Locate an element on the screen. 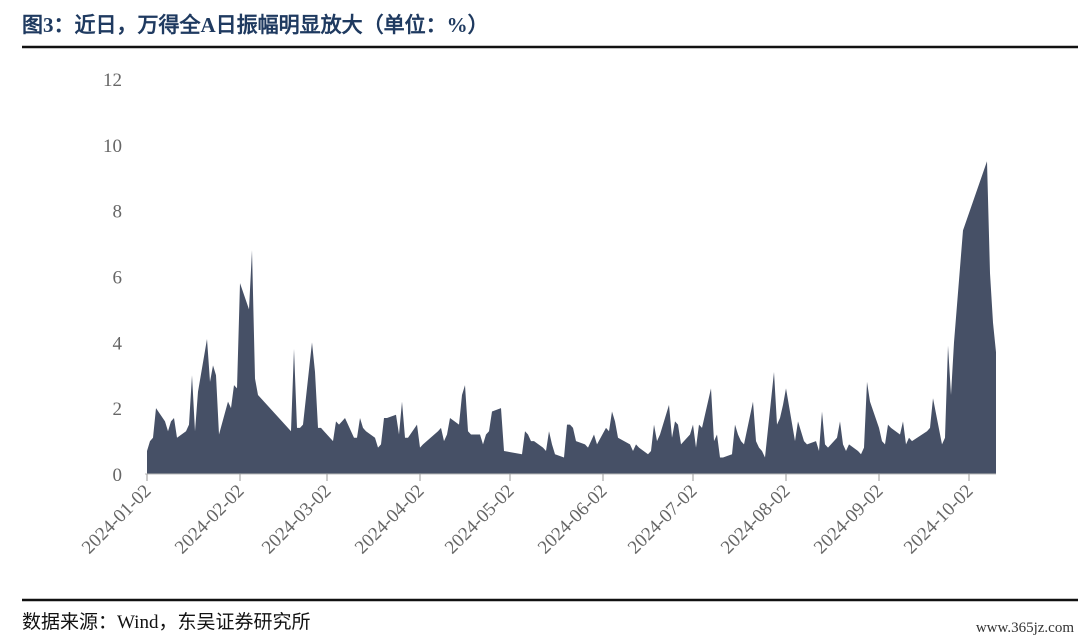 This screenshot has width=1080, height=643. x-tick-label: 2024-01-02 is located at coordinates (117, 520).